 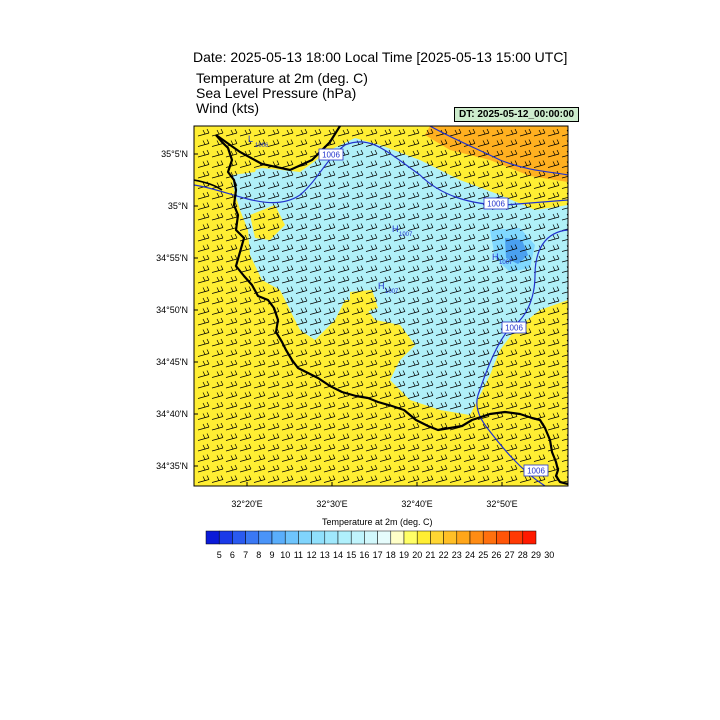 I want to click on pressure-markers: L 1006 H 1007 H 1007 H 1007, so click(x=380, y=214).